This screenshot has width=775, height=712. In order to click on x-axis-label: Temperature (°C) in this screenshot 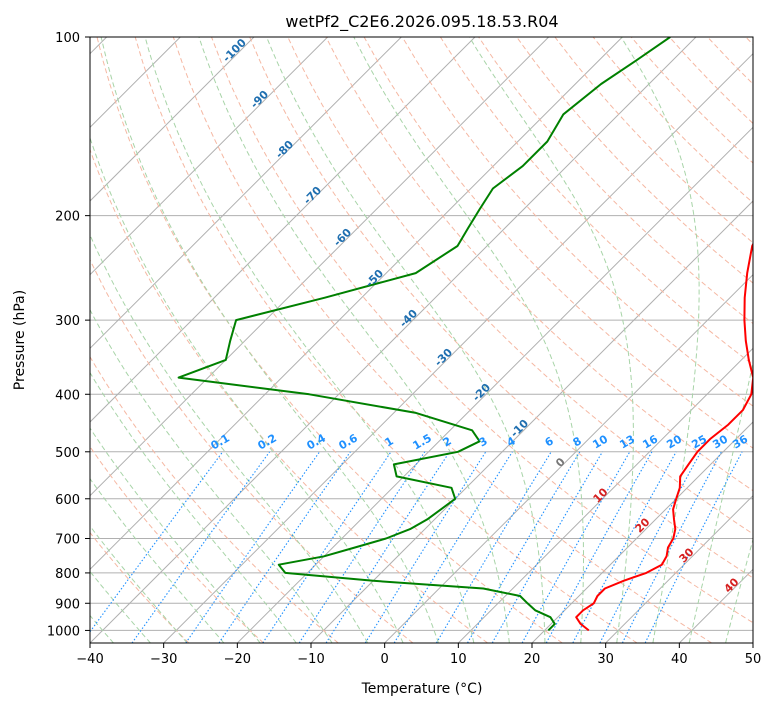, I will do `click(422, 689)`.